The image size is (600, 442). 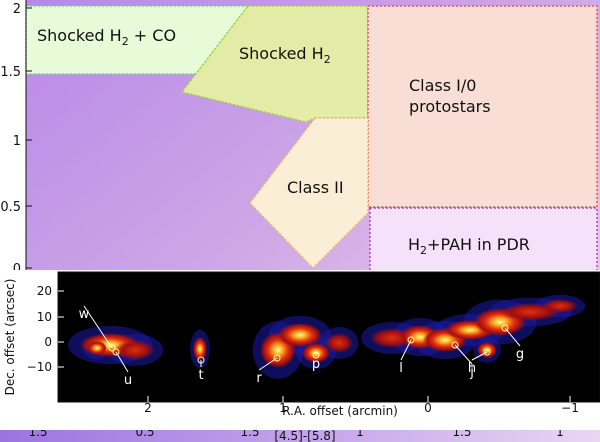 I want to click on knot-label: p, so click(x=316, y=364).